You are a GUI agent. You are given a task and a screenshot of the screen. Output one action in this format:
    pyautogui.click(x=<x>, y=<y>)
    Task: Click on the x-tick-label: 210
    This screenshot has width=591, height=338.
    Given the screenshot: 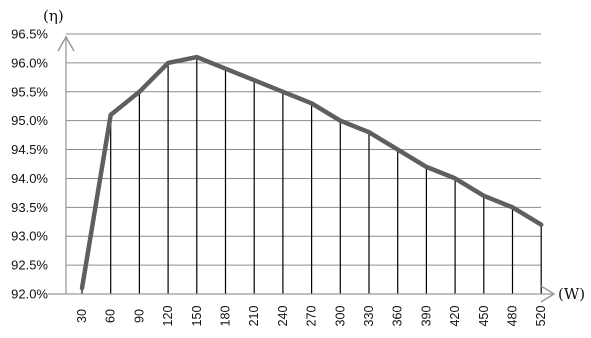 What is the action you would take?
    pyautogui.click(x=254, y=316)
    